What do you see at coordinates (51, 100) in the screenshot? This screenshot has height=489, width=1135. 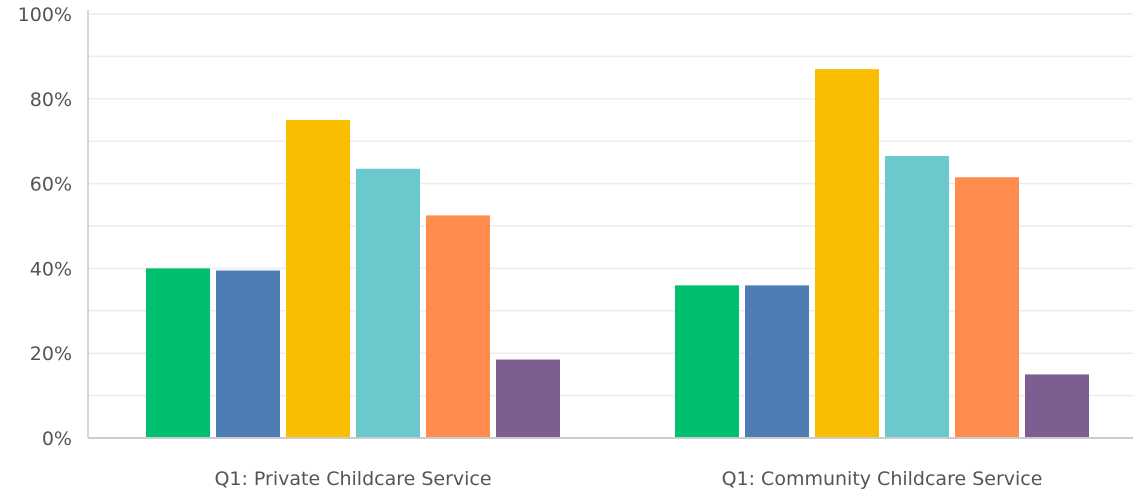 I see `y-tick-label: 80%` at bounding box center [51, 100].